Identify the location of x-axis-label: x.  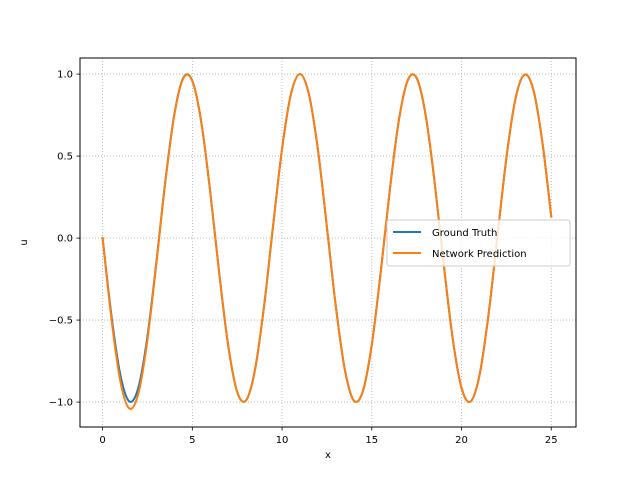
(328, 455).